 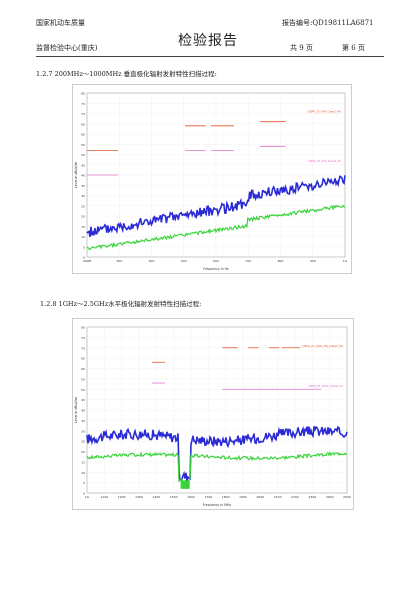 What do you see at coordinates (67, 48) in the screenshot?
I see `center-name: 监督检验中心(重庆)` at bounding box center [67, 48].